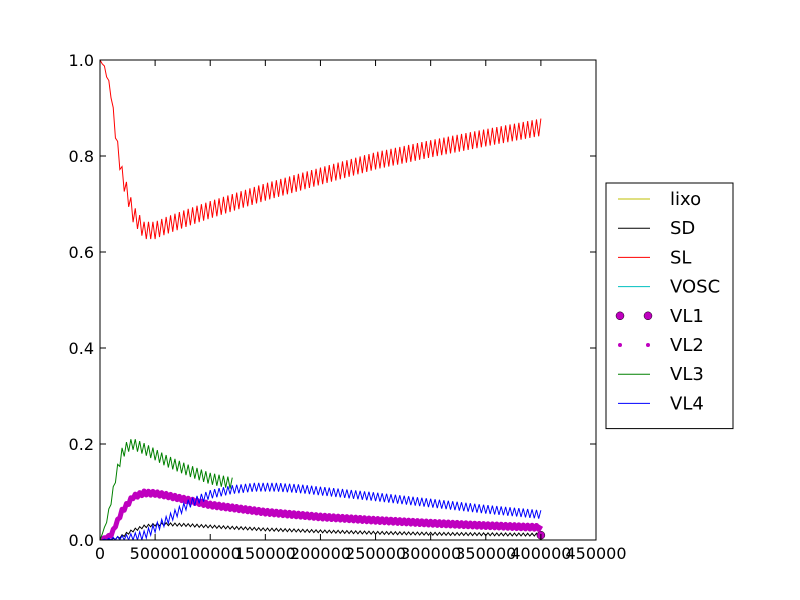 The image size is (800, 600). What do you see at coordinates (155, 553) in the screenshot?
I see `x-tick-label: 50000` at bounding box center [155, 553].